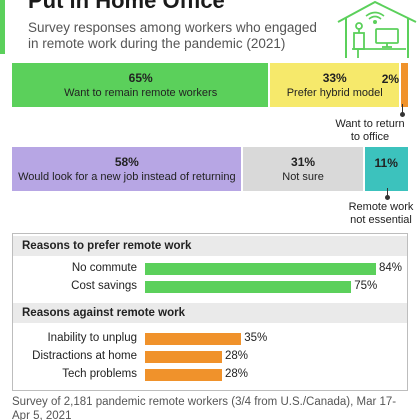 The height and width of the screenshot is (420, 420). I want to click on bar-value-label: 84%, so click(391, 268).